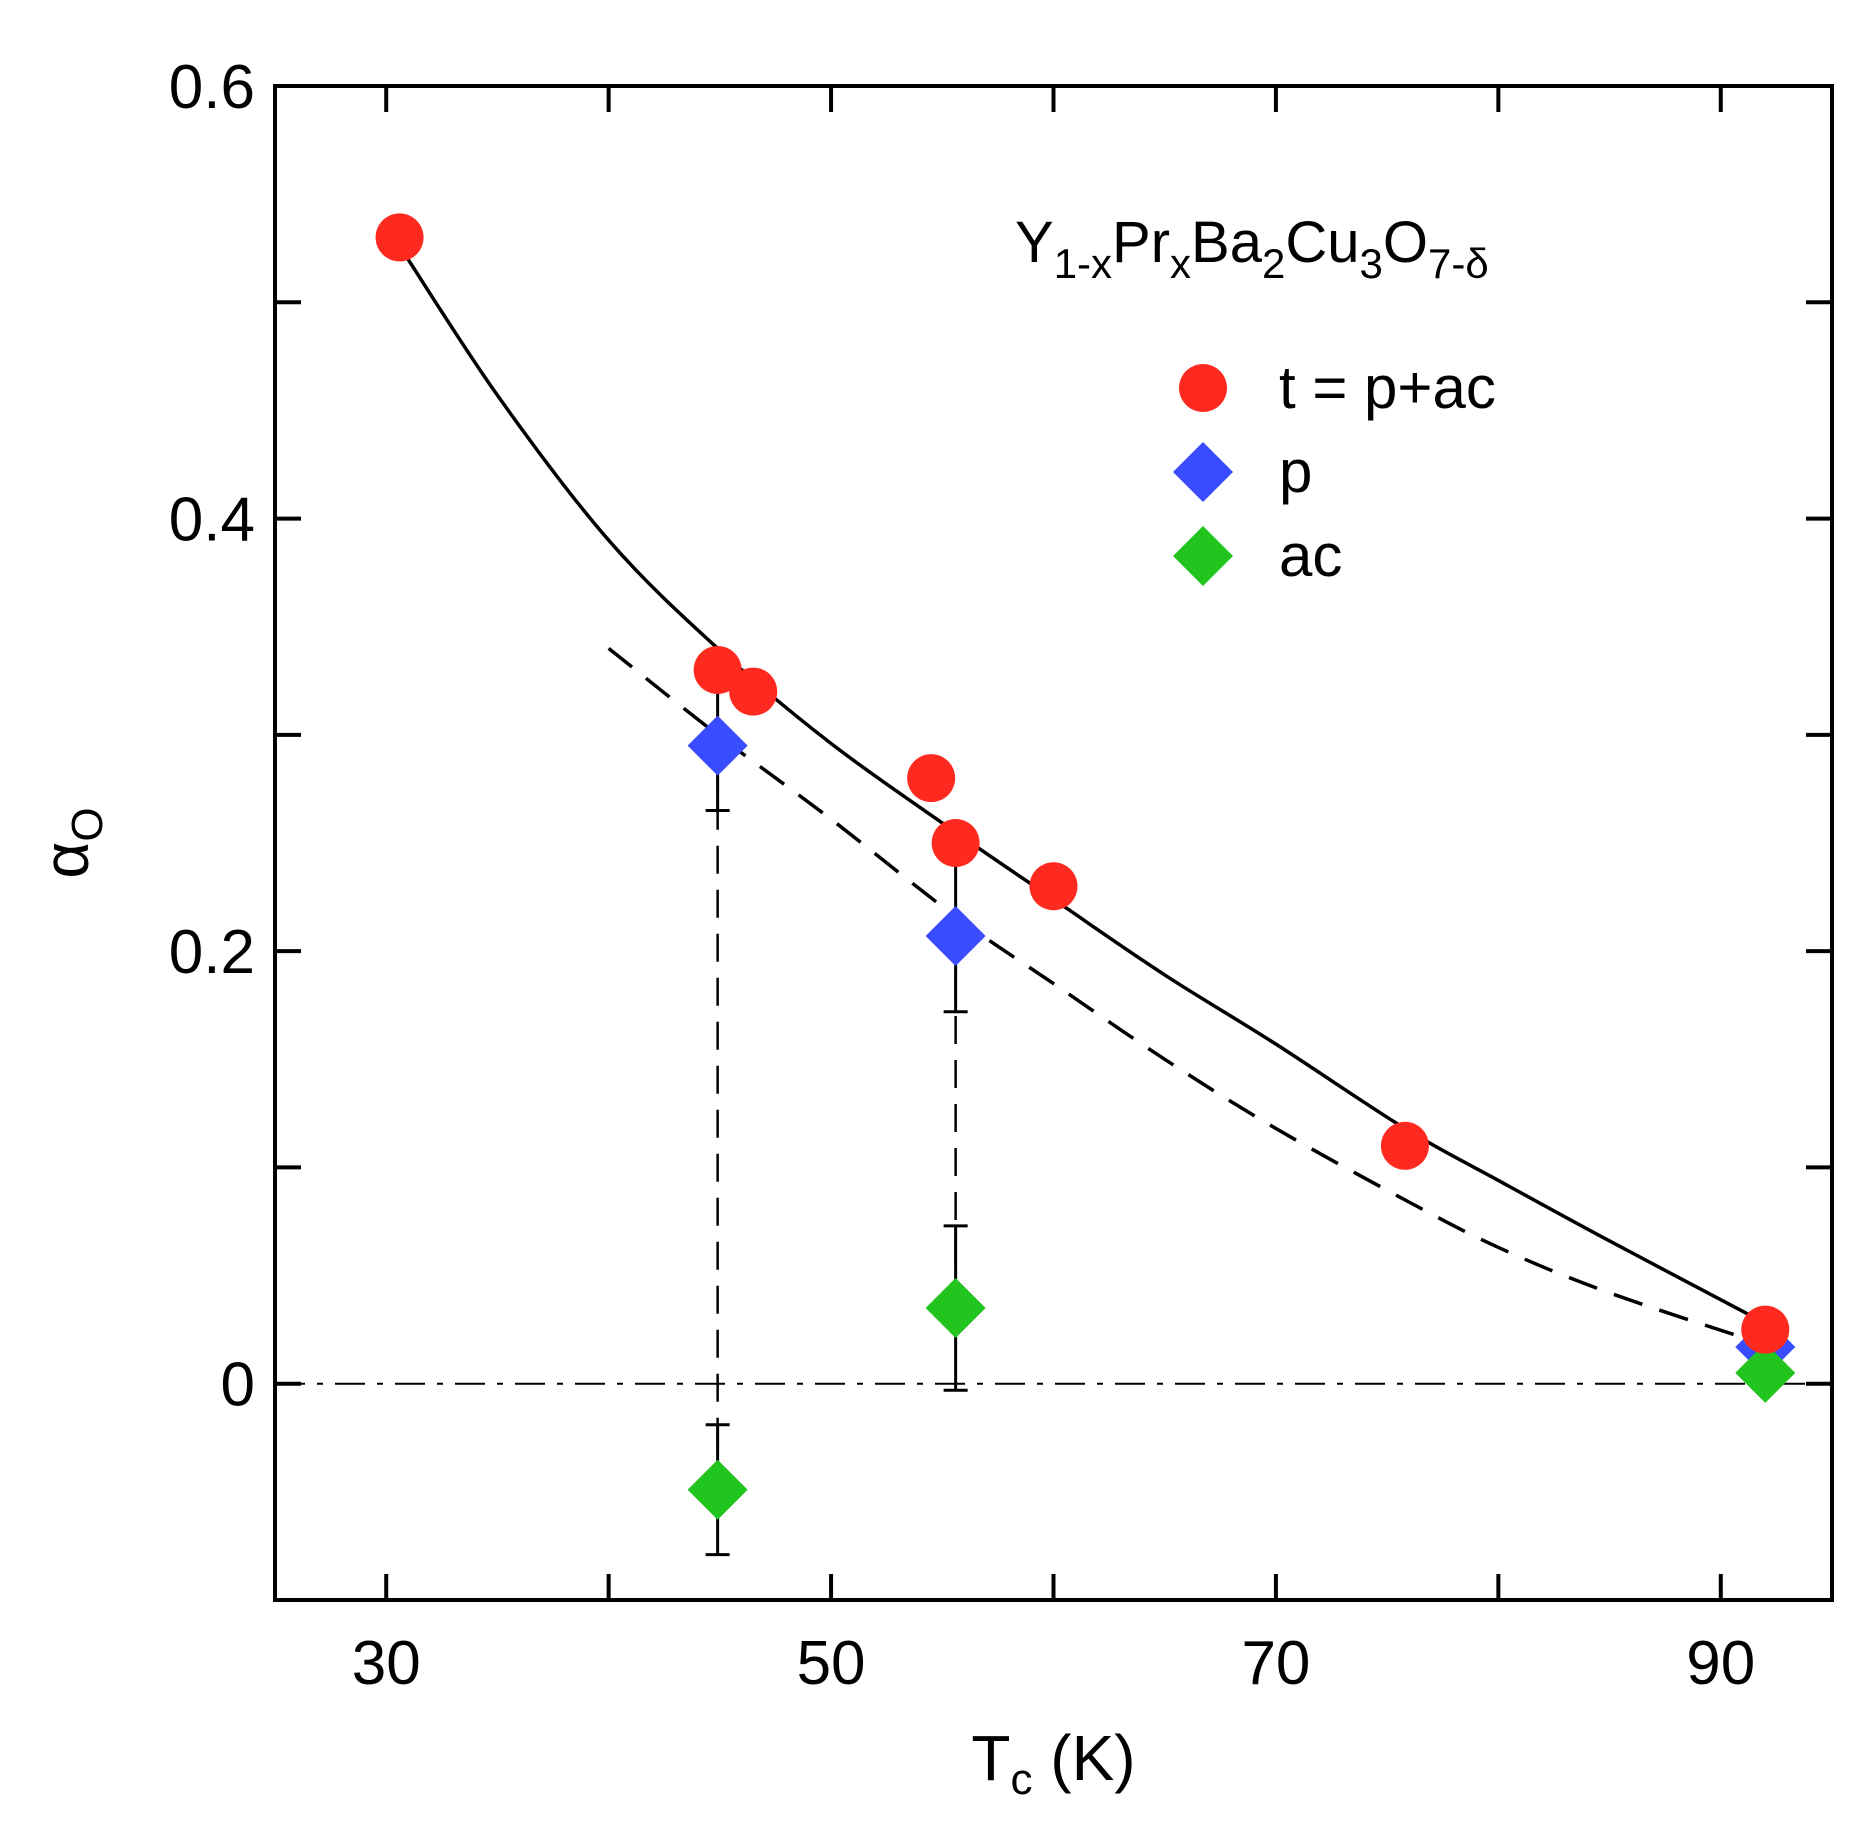  I want to click on legend-label: t = p+ac, so click(1387, 387).